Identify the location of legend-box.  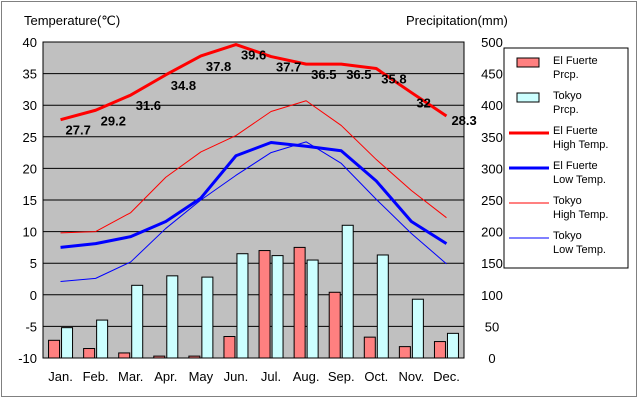
(566, 158).